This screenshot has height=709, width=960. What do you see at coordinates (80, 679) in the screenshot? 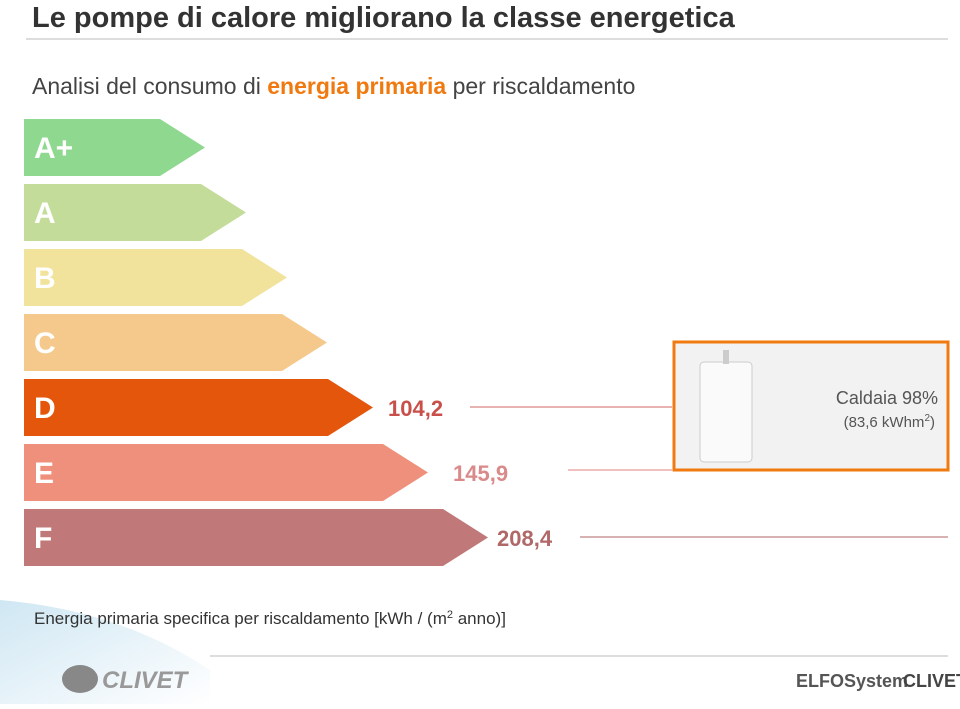
I see `logo-mark` at bounding box center [80, 679].